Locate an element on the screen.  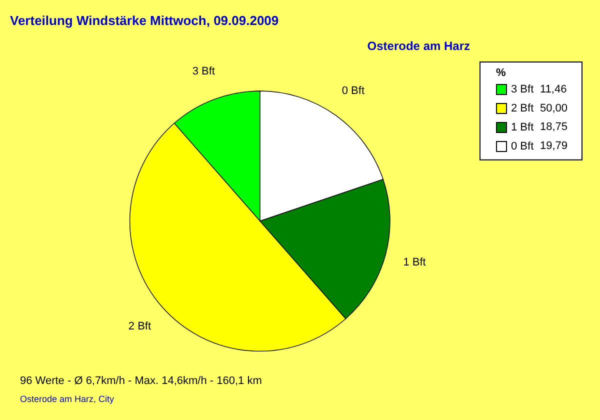
data-label: 18,75 is located at coordinates (554, 127).